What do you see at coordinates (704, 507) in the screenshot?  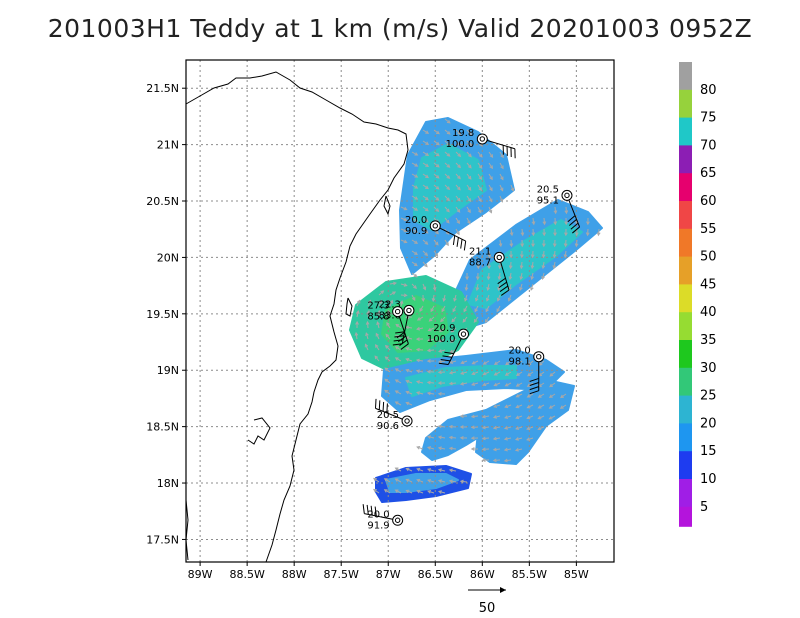 I see `colorbar-label: 5` at bounding box center [704, 507].